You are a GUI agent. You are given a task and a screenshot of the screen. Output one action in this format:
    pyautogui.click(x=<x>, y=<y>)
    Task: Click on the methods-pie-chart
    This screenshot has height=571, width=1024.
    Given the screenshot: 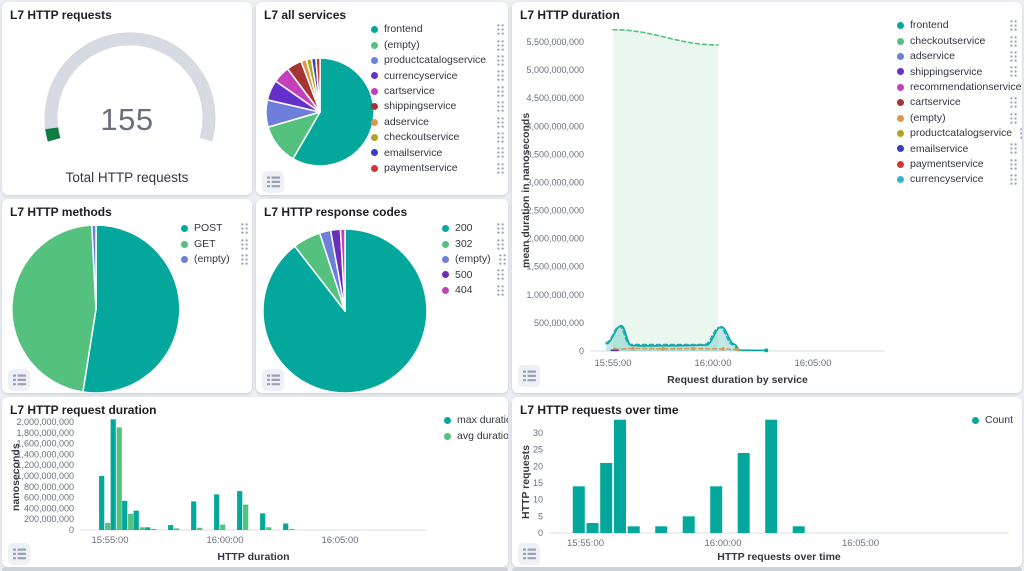 What is the action you would take?
    pyautogui.click(x=127, y=296)
    